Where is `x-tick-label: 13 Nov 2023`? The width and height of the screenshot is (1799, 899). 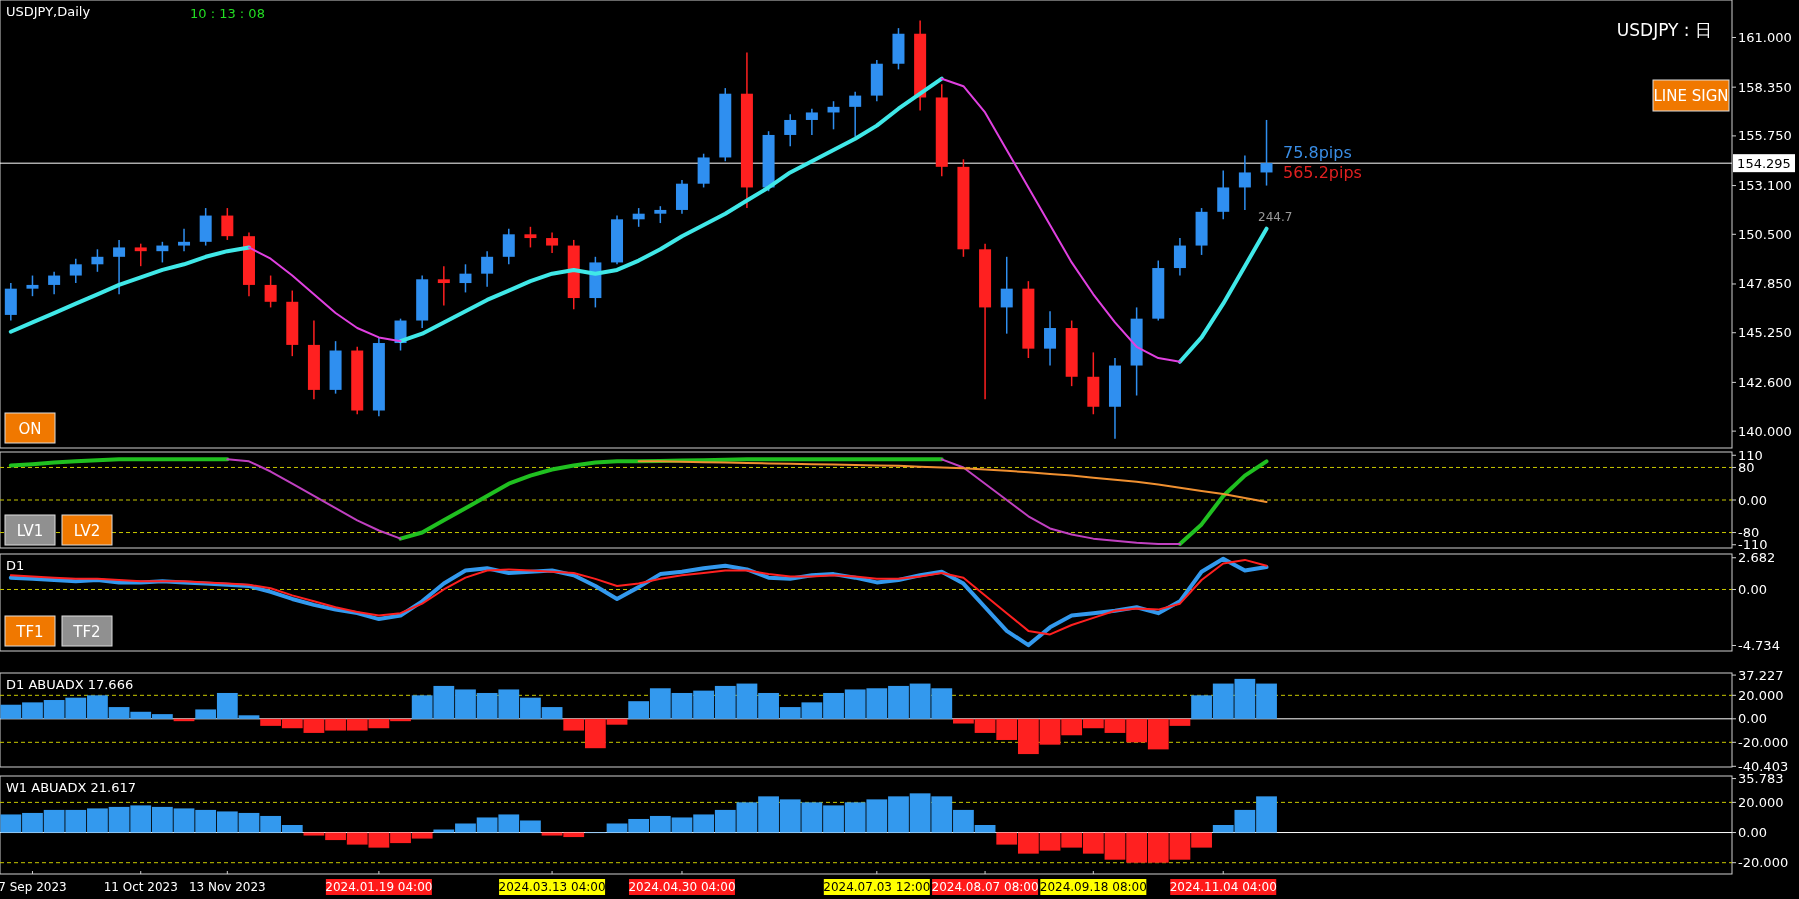 x-tick-label: 13 Nov 2023 is located at coordinates (227, 887).